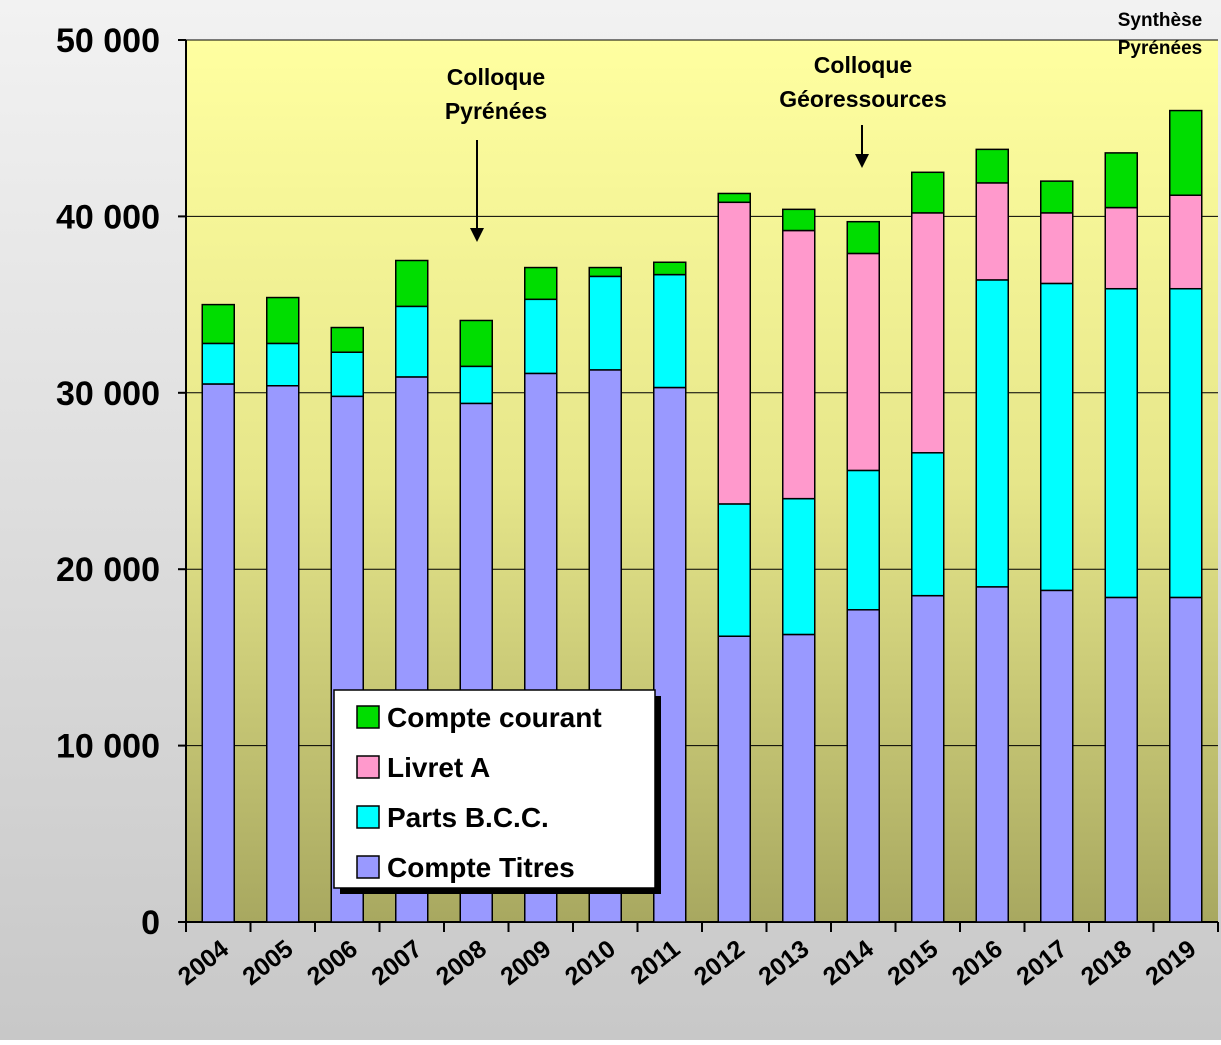  Describe the element at coordinates (481, 867) in the screenshot. I see `legend-label: Compte Titres` at that location.